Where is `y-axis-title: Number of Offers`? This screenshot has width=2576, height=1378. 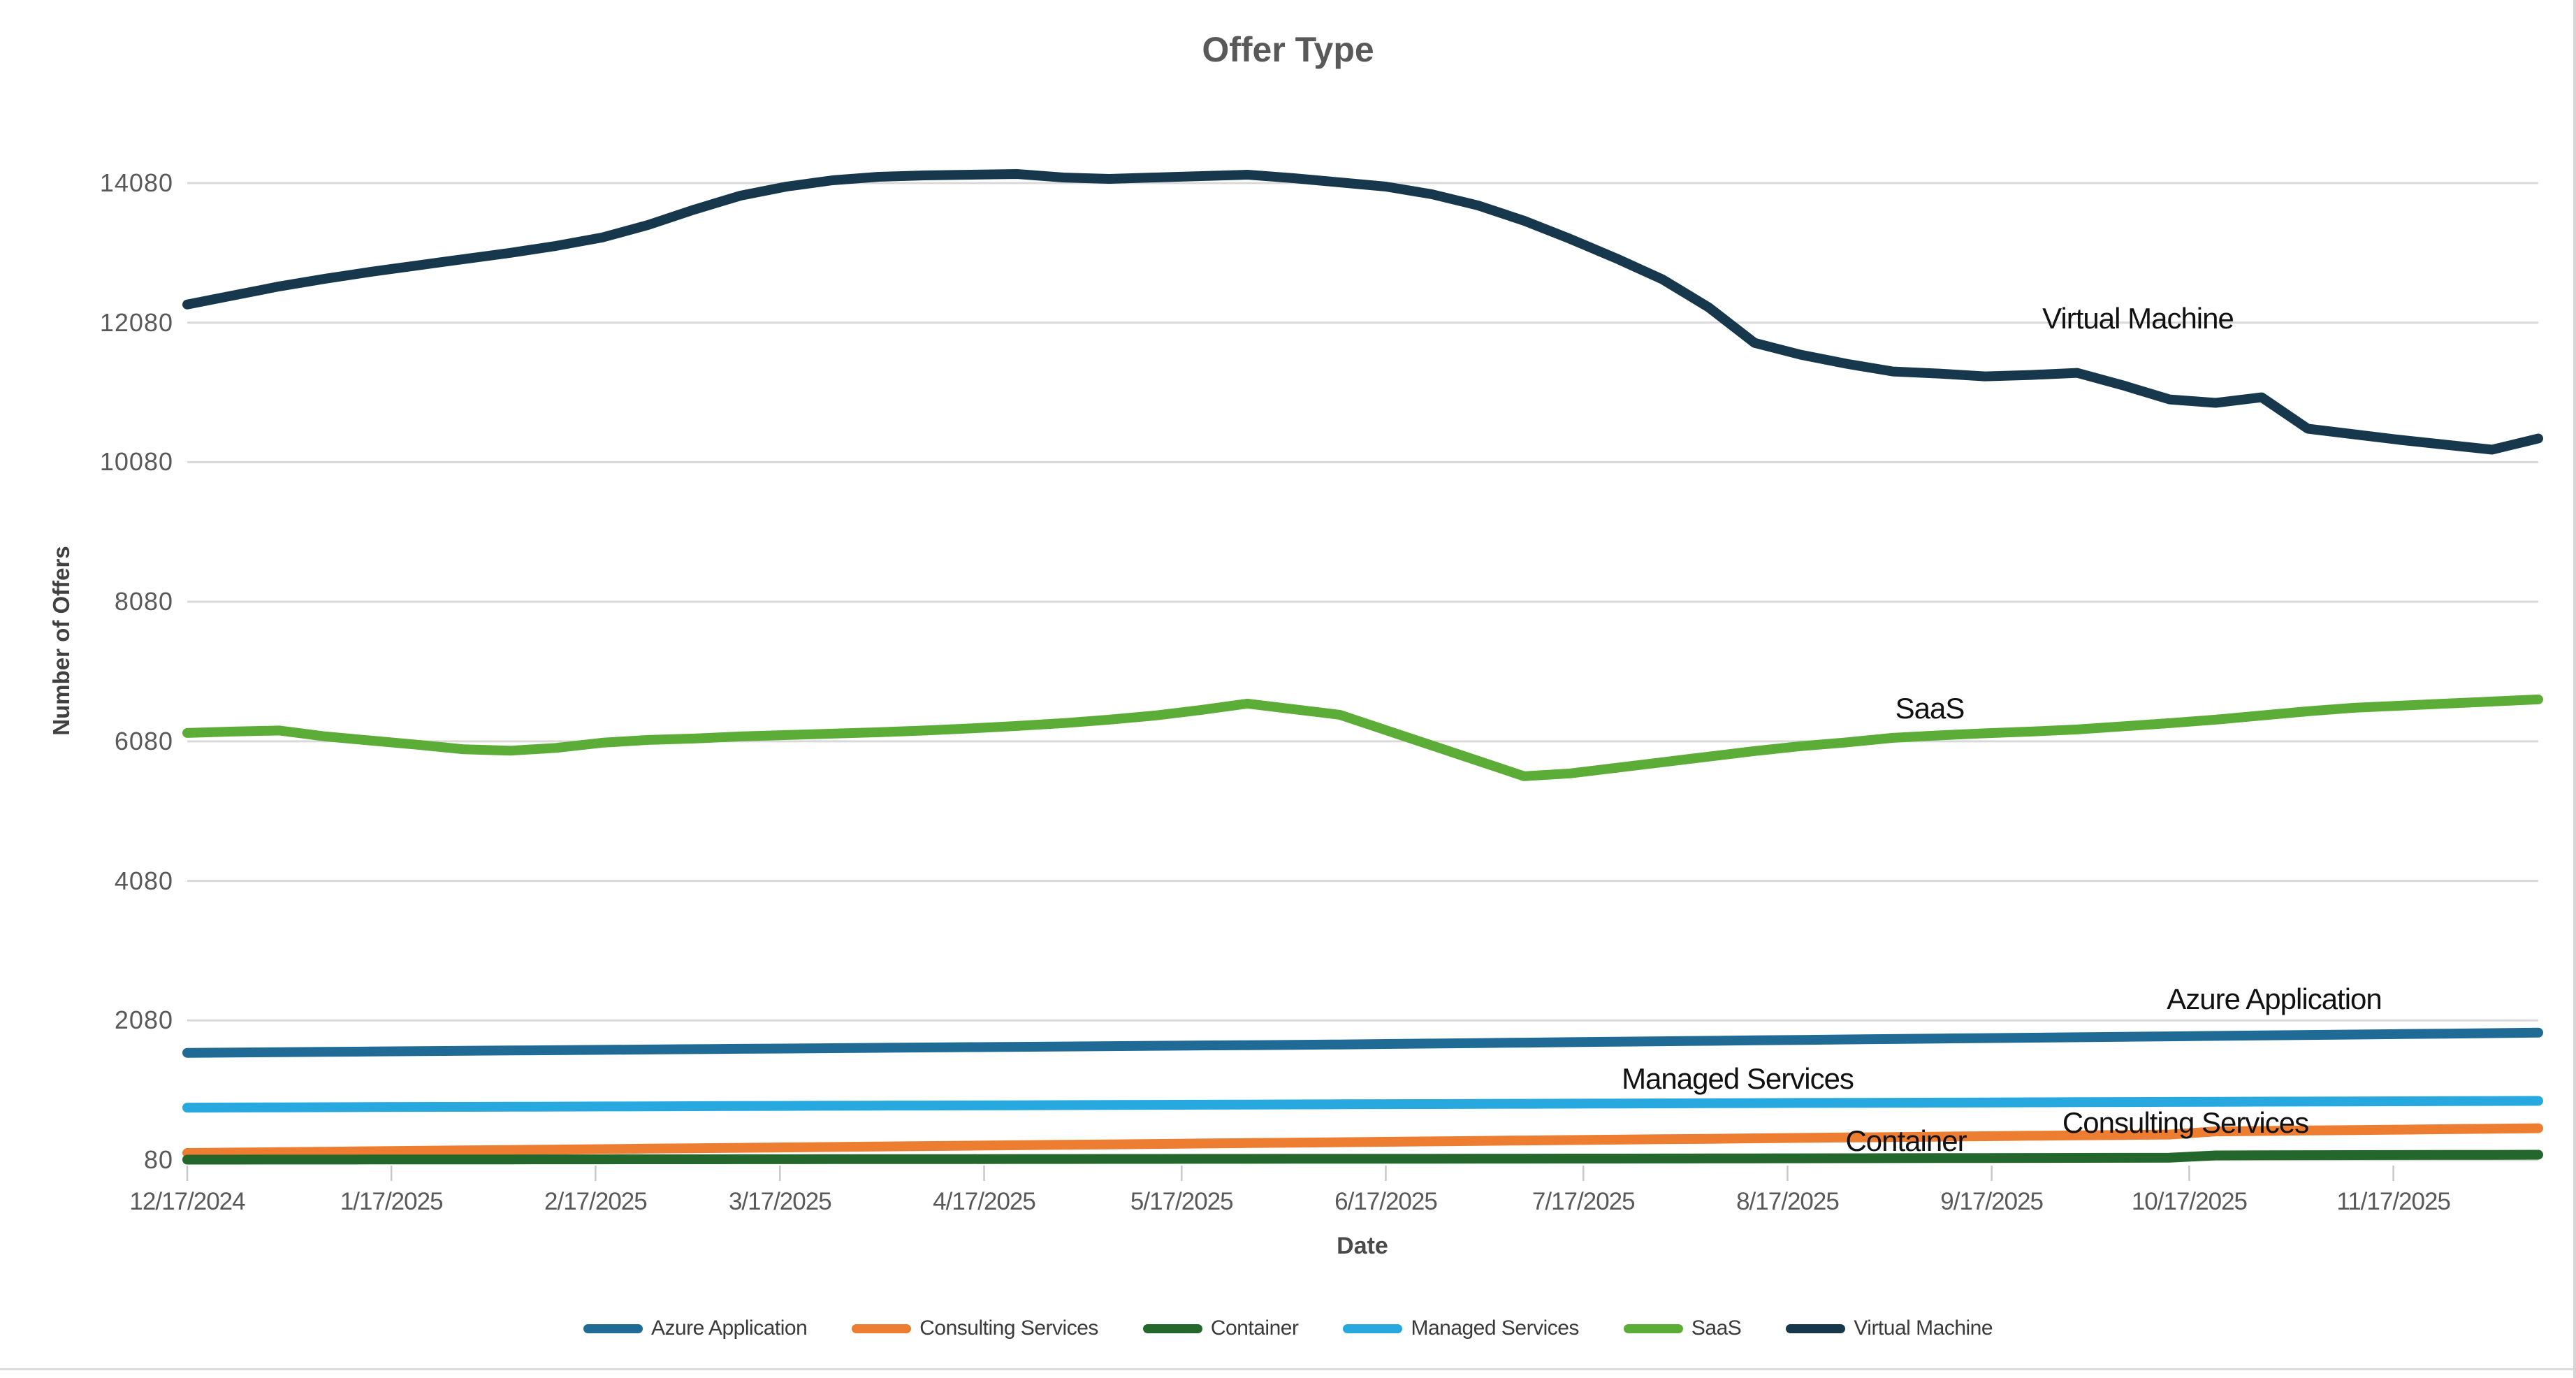 y-axis-title: Number of Offers is located at coordinates (61, 641).